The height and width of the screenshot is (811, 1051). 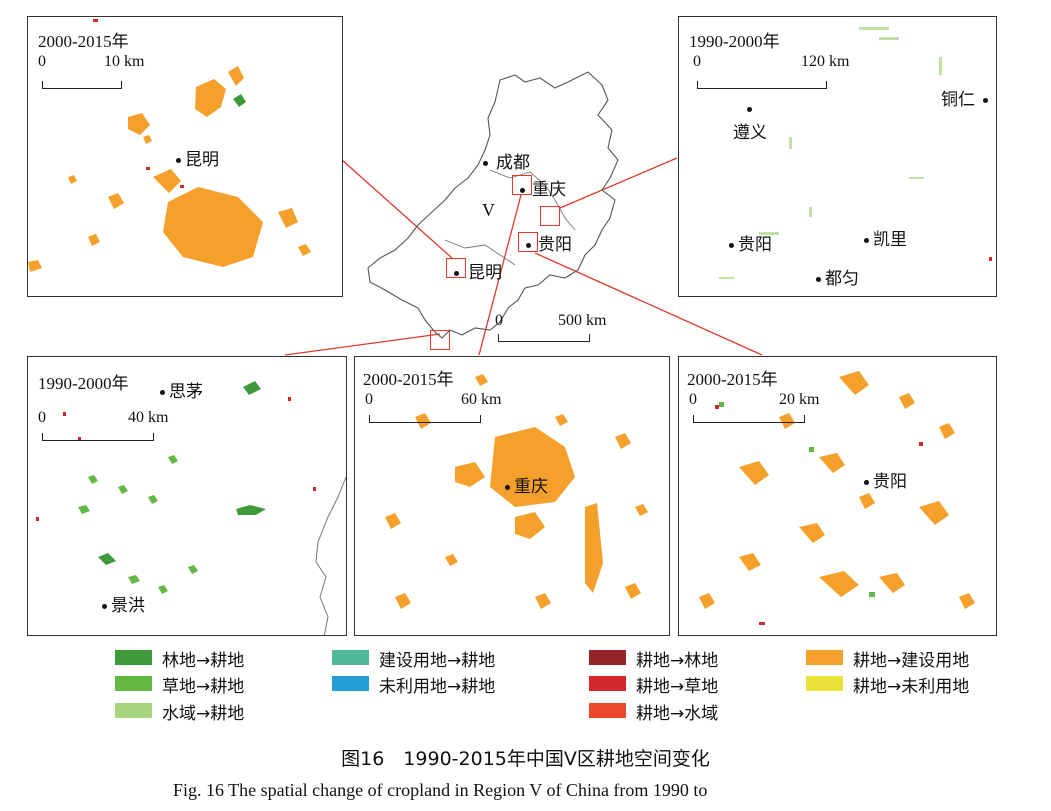 I want to click on city-chongqing: 重庆, so click(x=526, y=484).